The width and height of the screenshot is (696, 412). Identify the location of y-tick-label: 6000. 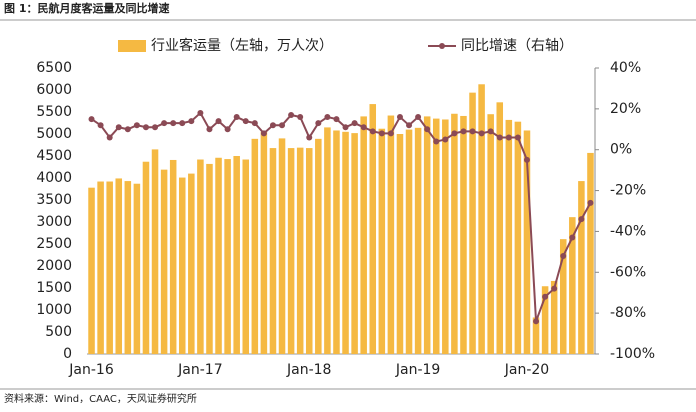
(54, 90).